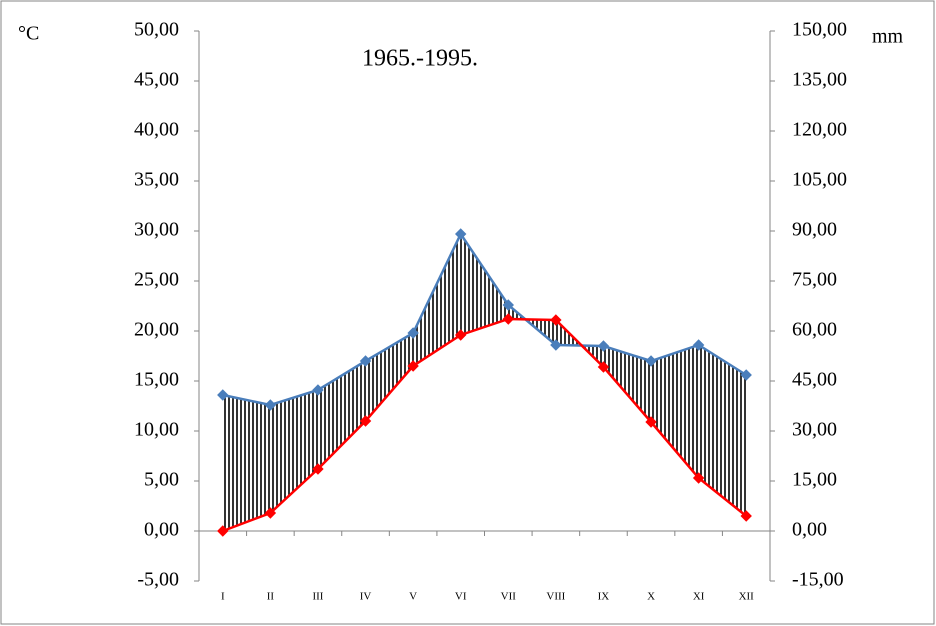 This screenshot has width=936, height=626. What do you see at coordinates (814, 330) in the screenshot?
I see `y2-tick-label: 60,00` at bounding box center [814, 330].